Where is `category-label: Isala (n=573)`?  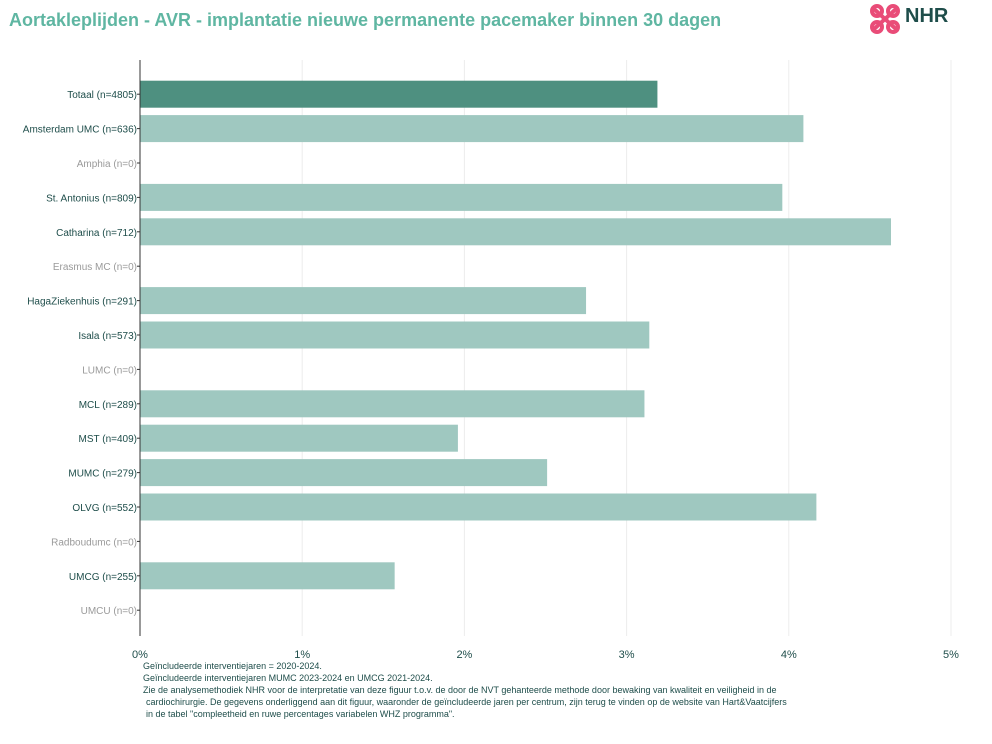 category-label: Isala (n=573) is located at coordinates (107, 336).